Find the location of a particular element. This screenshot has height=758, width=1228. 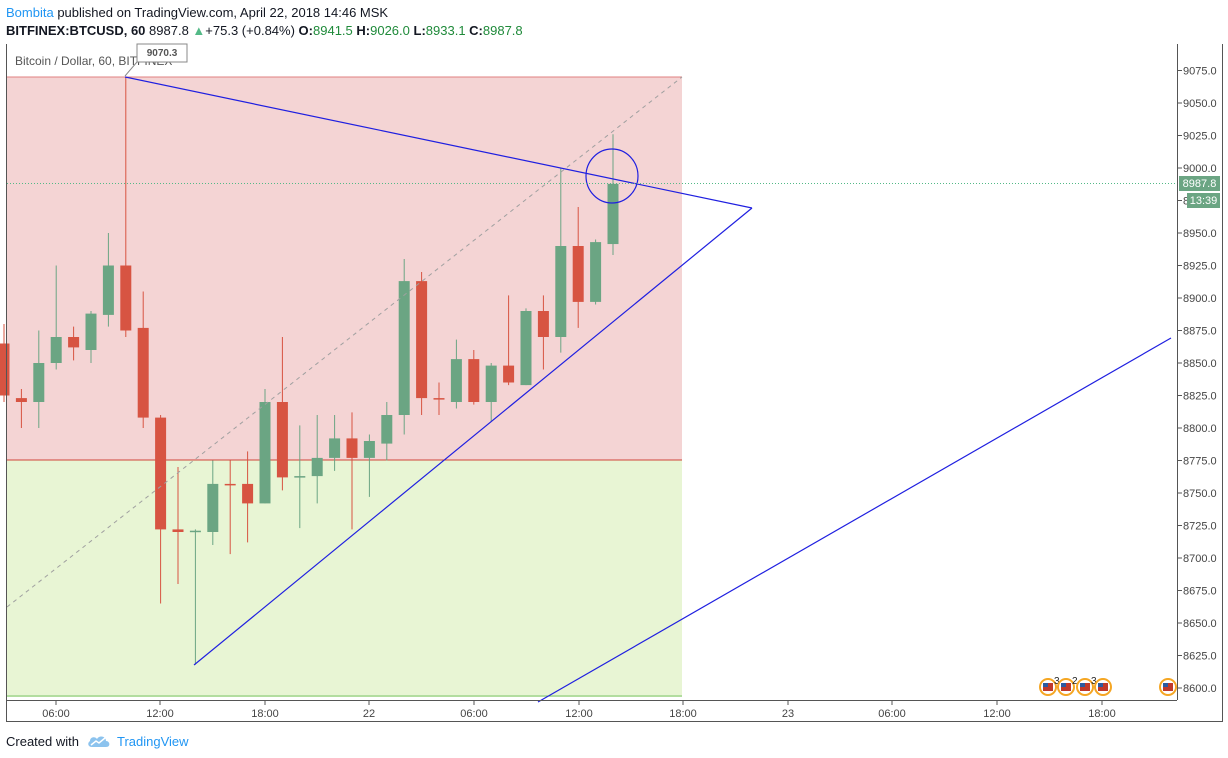

highlight-ellipse is located at coordinates (612, 176).